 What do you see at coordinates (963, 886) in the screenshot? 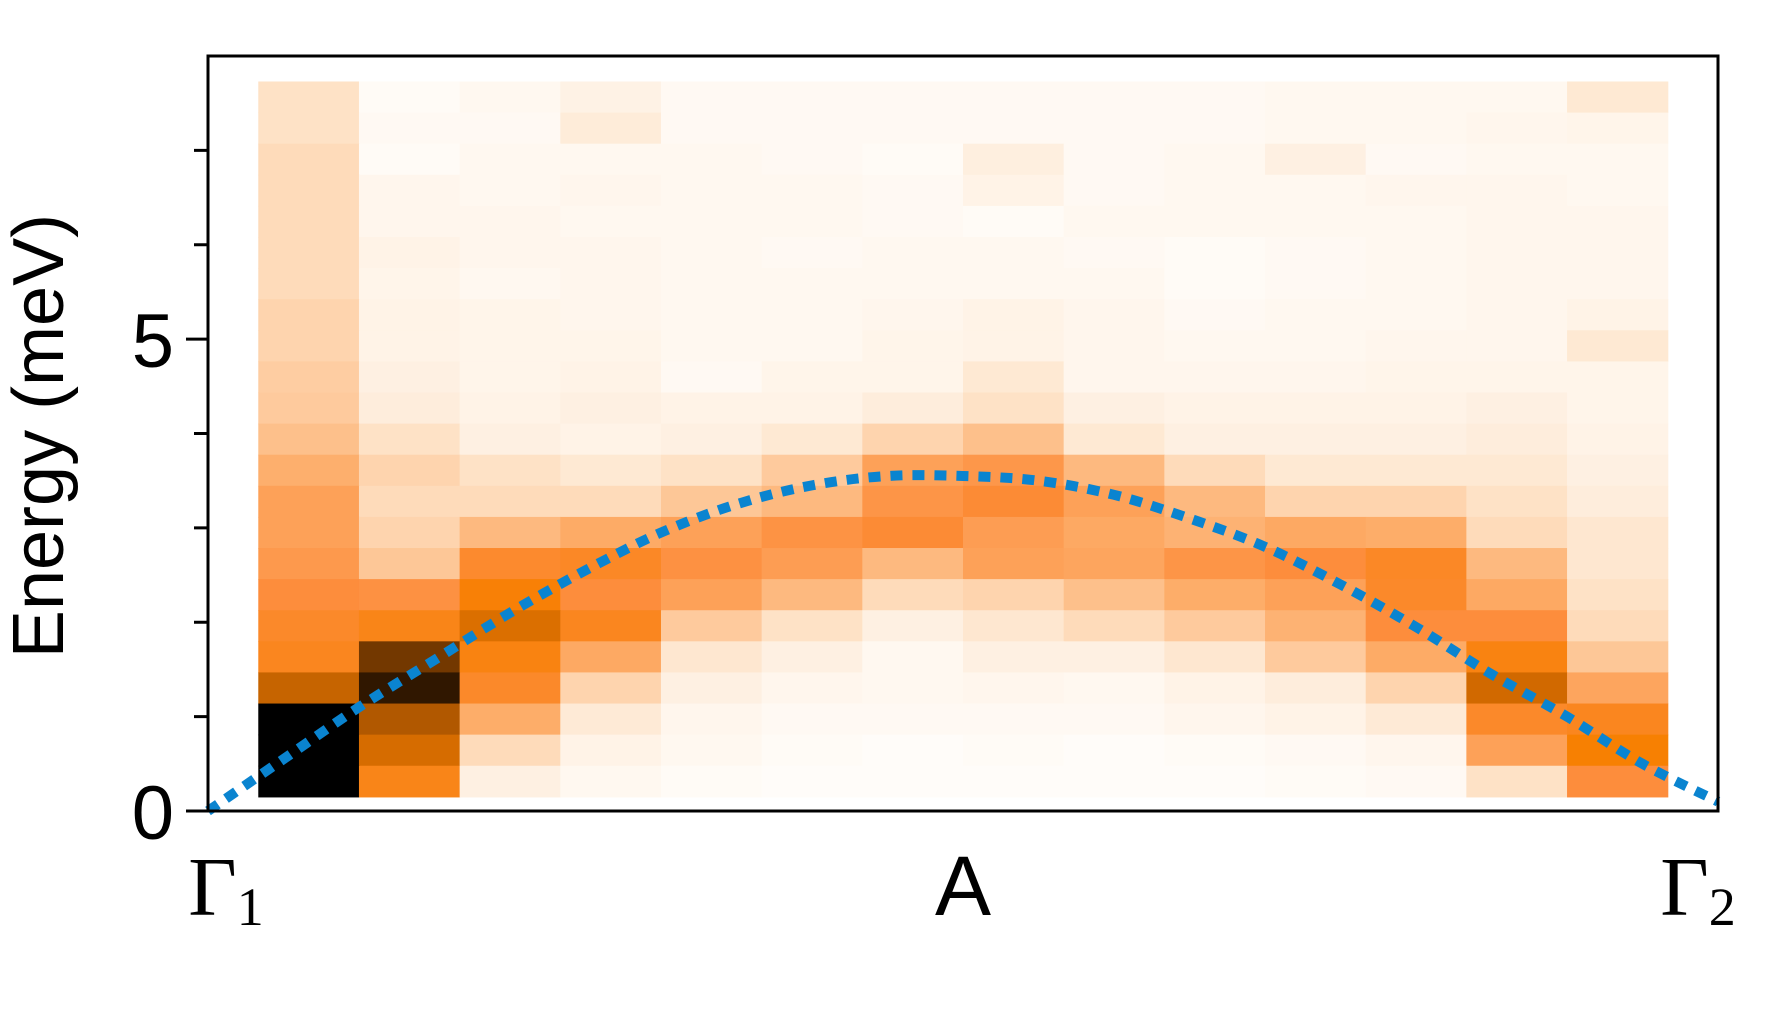
I see `x-tick-label: A` at bounding box center [963, 886].